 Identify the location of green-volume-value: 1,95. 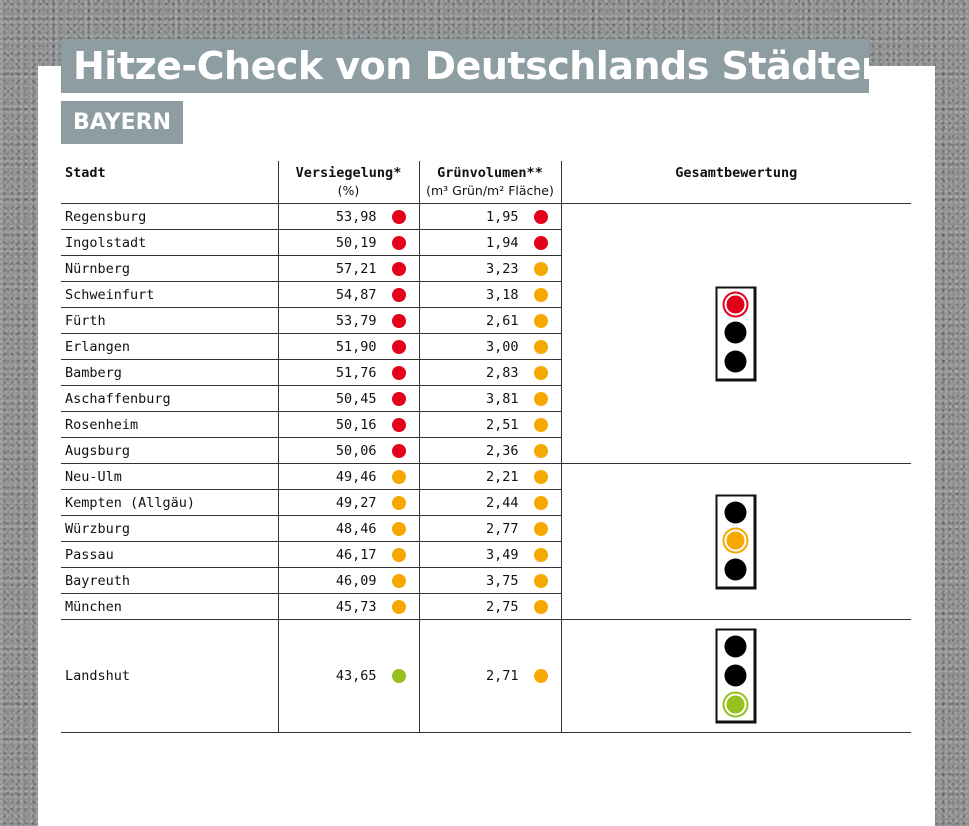
(502, 216).